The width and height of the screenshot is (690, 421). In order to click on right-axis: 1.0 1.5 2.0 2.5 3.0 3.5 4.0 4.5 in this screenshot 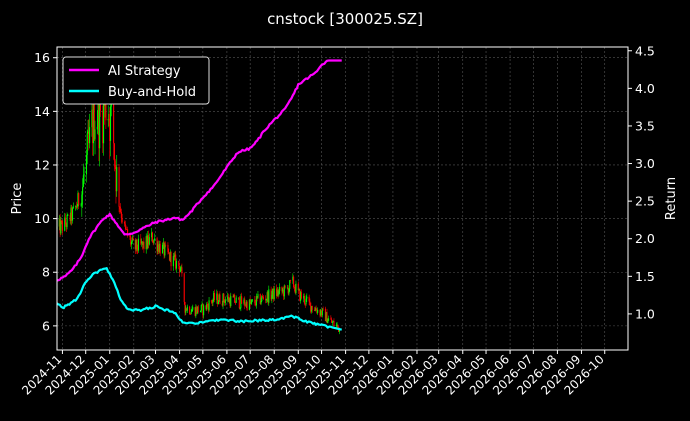, I will do `click(641, 182)`.